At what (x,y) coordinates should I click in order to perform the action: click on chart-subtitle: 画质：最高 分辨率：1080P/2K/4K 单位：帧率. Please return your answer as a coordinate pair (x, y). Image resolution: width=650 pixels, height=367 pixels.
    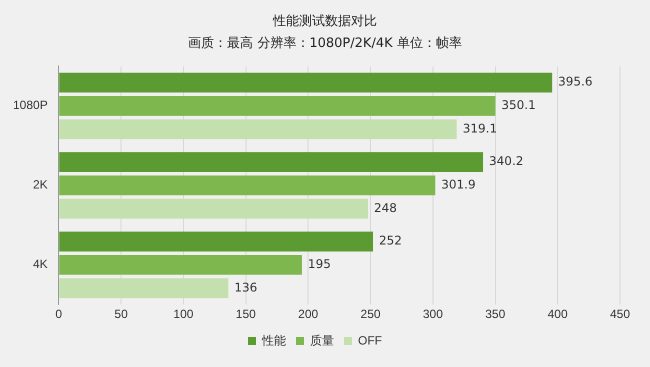
    Looking at the image, I should click on (325, 44).